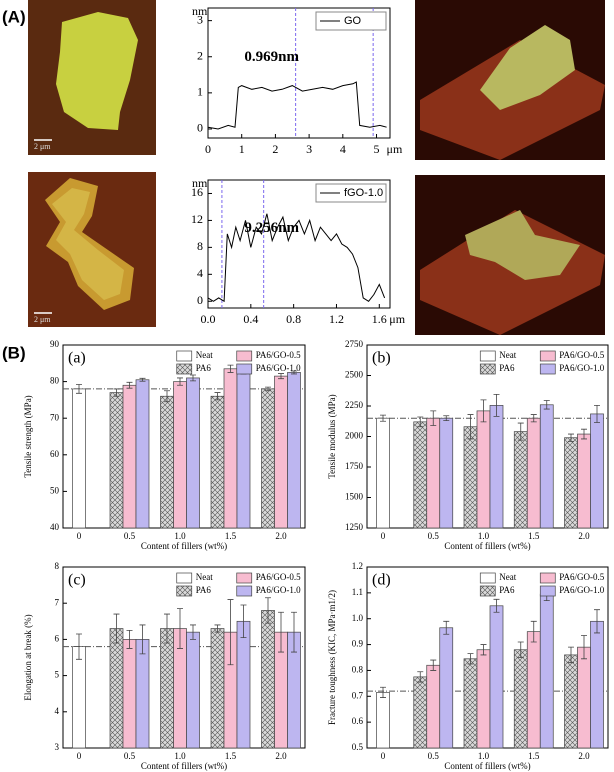 The image size is (614, 772). I want to click on y-tick-label: 7, so click(57, 602).